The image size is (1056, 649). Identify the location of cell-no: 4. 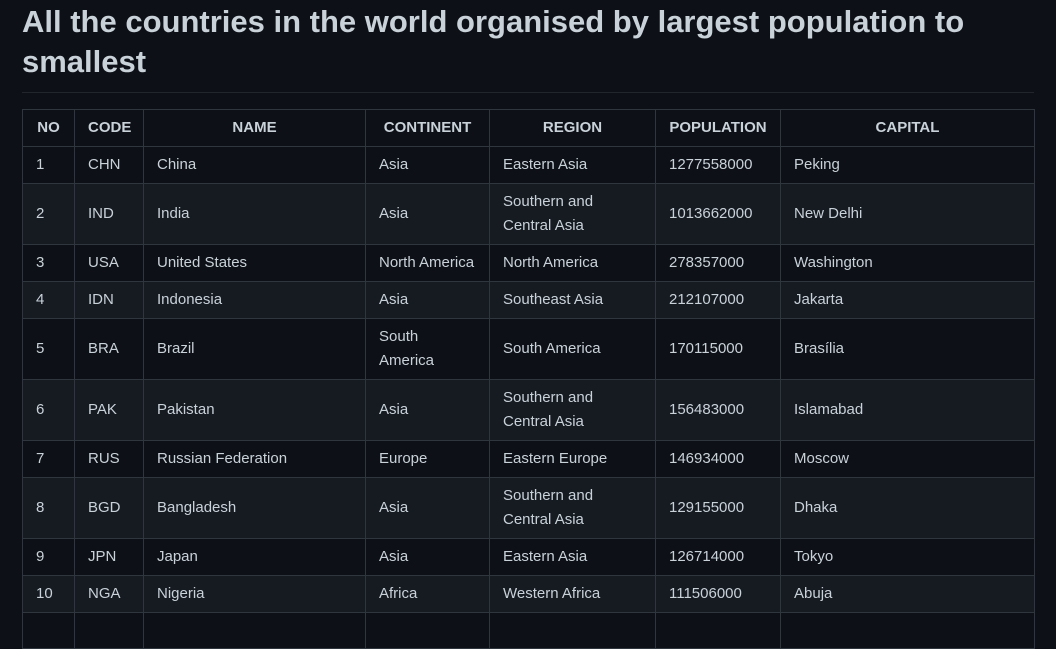
(48, 300).